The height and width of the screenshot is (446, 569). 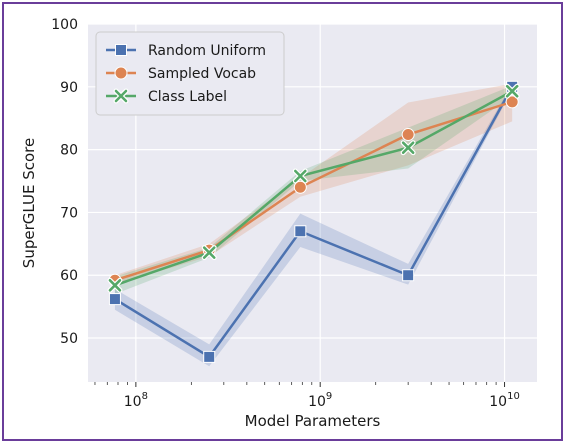 I want to click on y-tick-label: 100, so click(x=64, y=25).